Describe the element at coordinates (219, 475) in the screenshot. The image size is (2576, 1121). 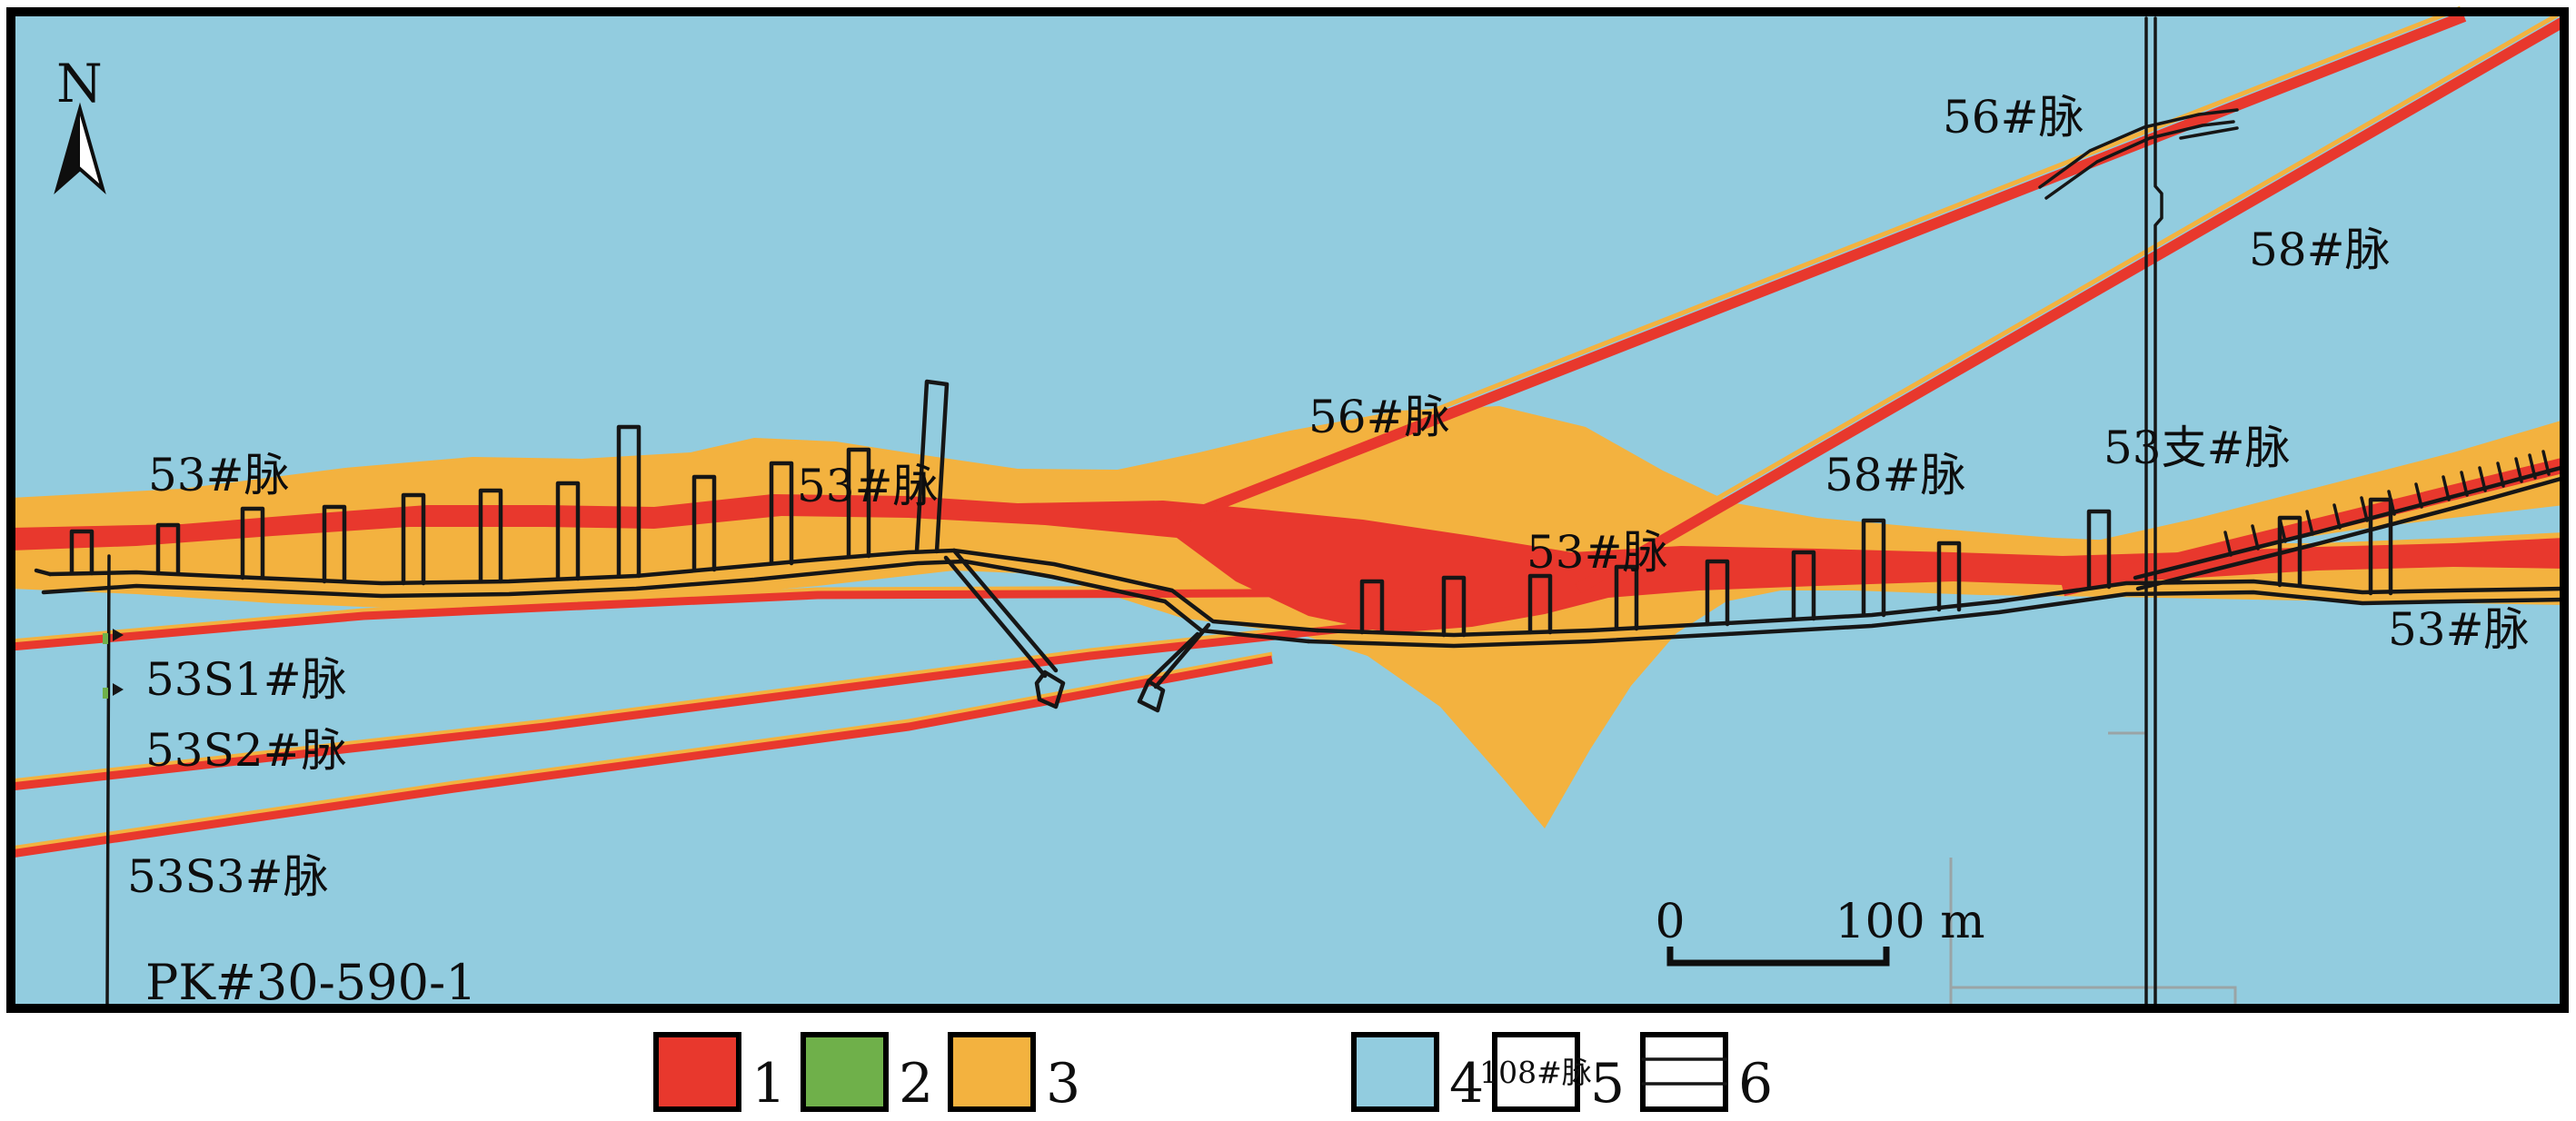
I see `label-vein53-left: 53#脉` at that location.